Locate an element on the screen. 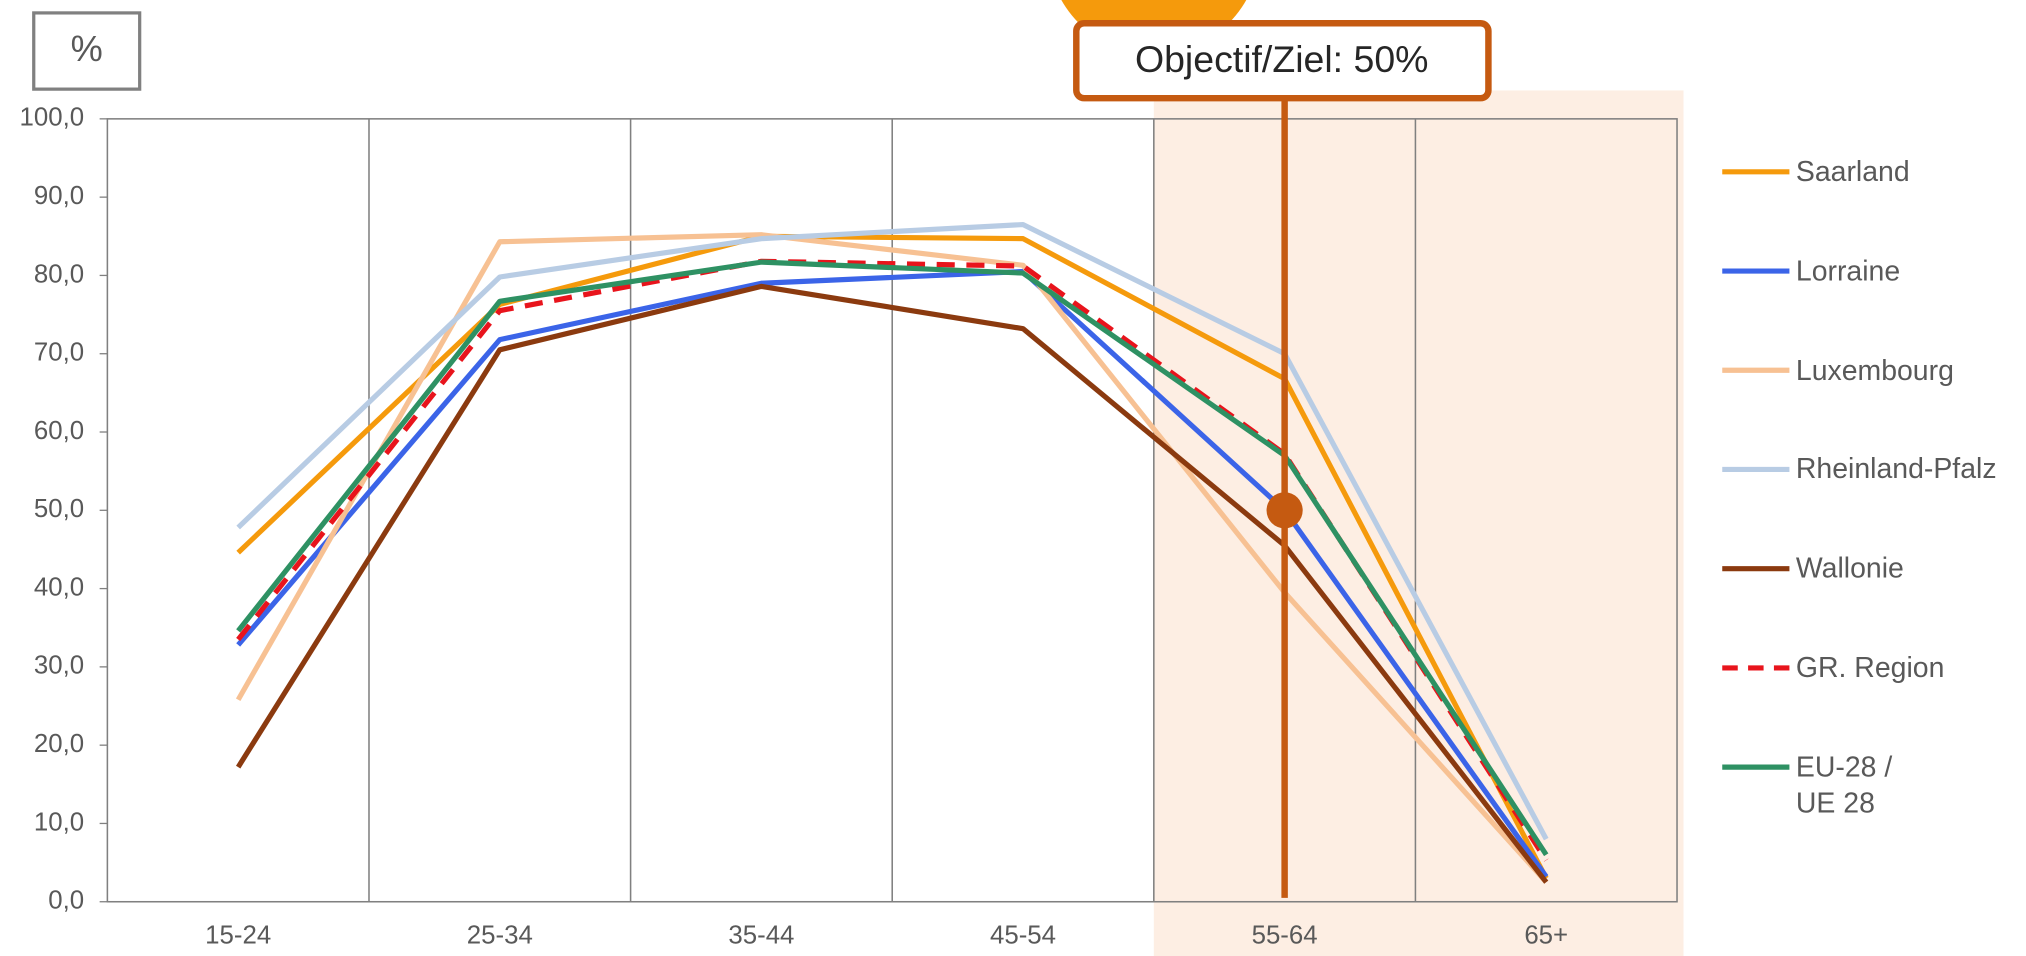  legend-label: GR. Region is located at coordinates (1870, 667).